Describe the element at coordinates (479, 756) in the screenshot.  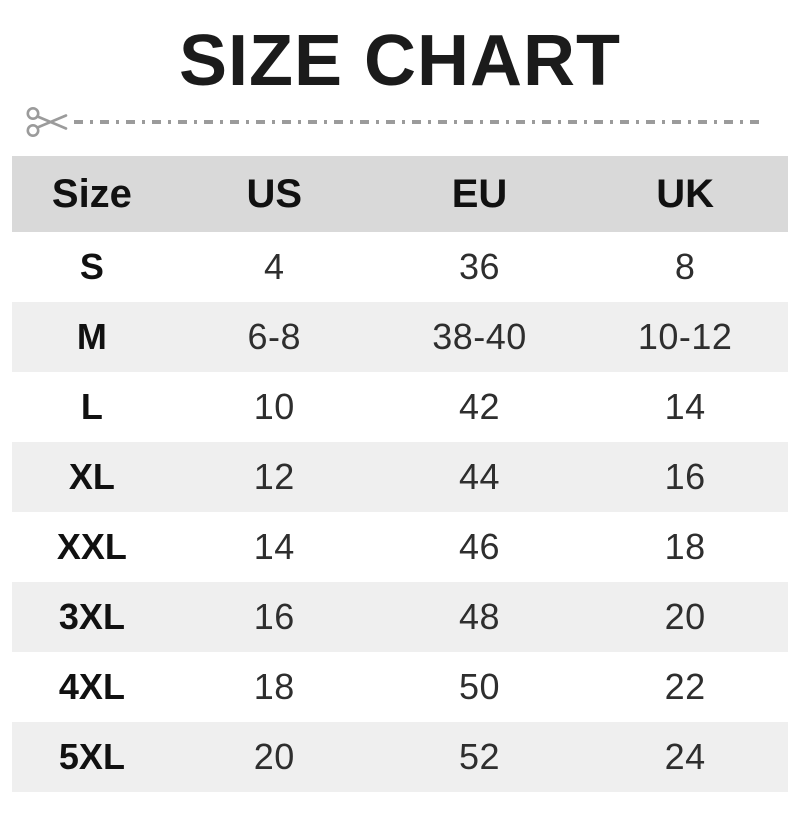
I see `size-value-cell: 52` at that location.